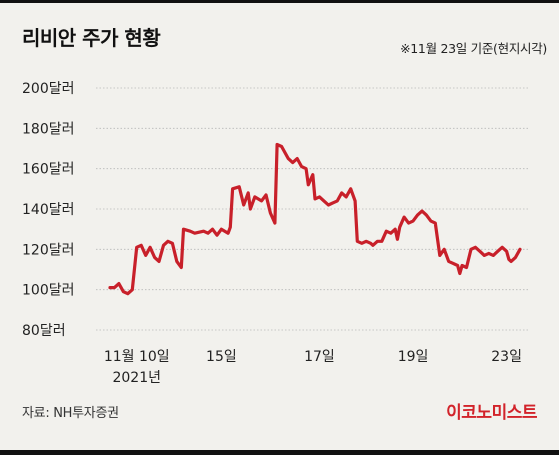 Image resolution: width=559 pixels, height=455 pixels. What do you see at coordinates (313, 367) in the screenshot?
I see `x-axis-ticks: 11월 10일 2021년 15일 17일 19일 23일` at bounding box center [313, 367].